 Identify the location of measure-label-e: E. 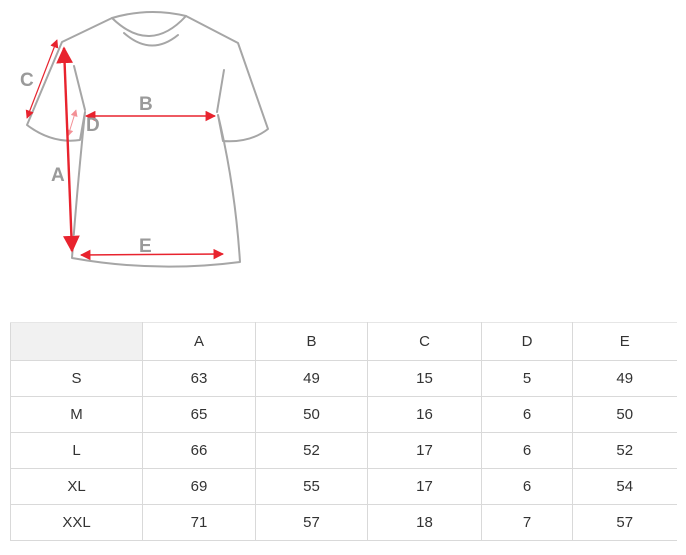
(145, 246).